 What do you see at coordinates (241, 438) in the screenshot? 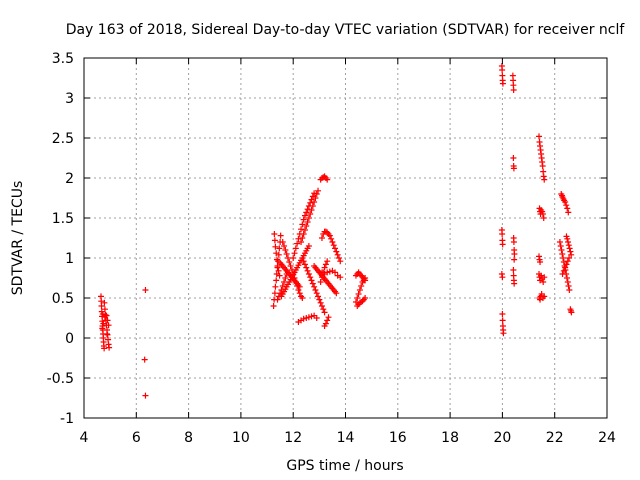
I see `x-tick-label: 10` at bounding box center [241, 438].